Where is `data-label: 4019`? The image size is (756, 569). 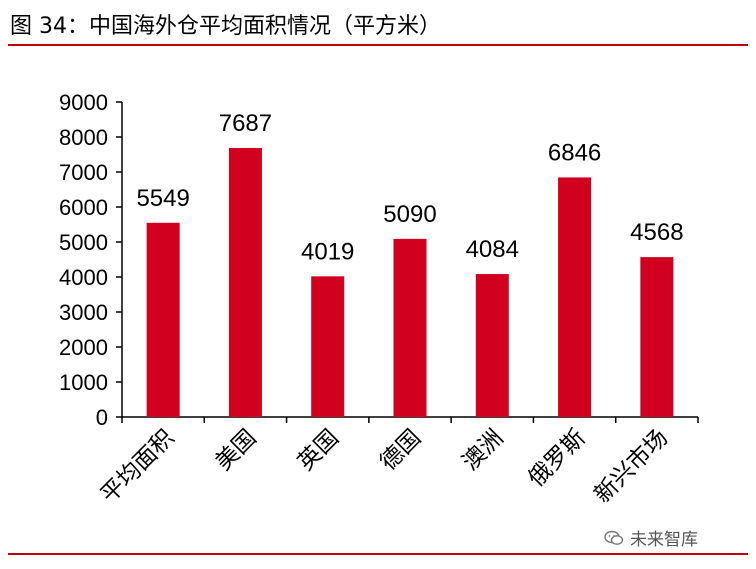 data-label: 4019 is located at coordinates (327, 251).